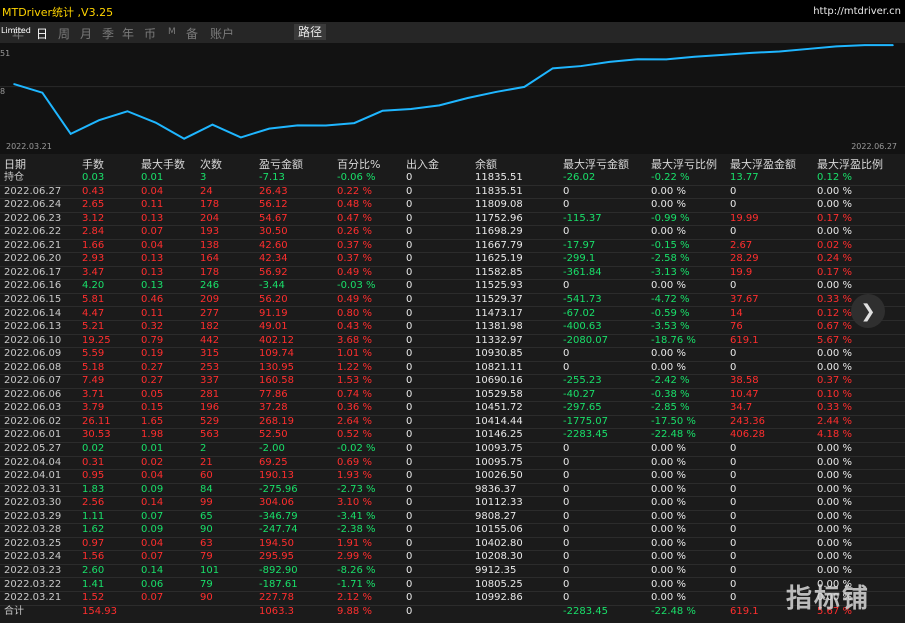 The height and width of the screenshot is (623, 905). Describe the element at coordinates (222, 34) in the screenshot. I see `nav-item-9: 账户` at that location.